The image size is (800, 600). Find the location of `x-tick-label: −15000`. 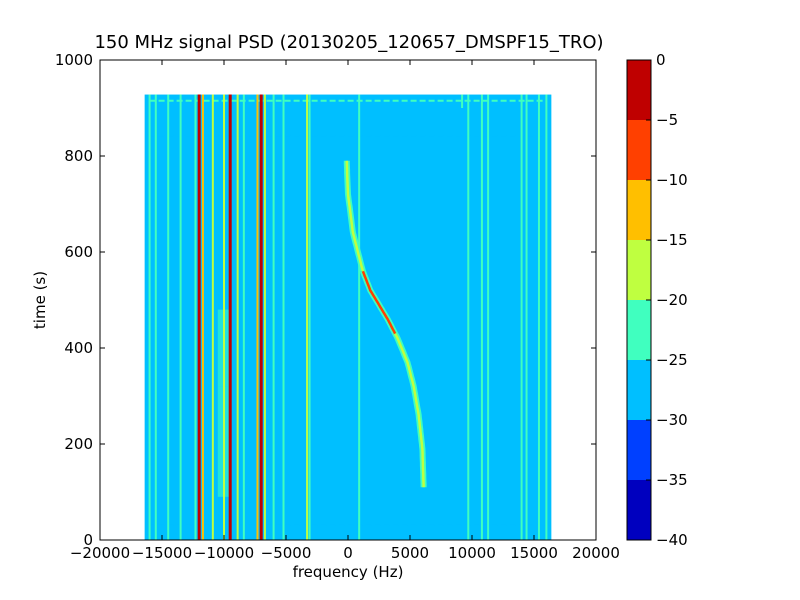

x-tick-label: −15000 is located at coordinates (162, 553).